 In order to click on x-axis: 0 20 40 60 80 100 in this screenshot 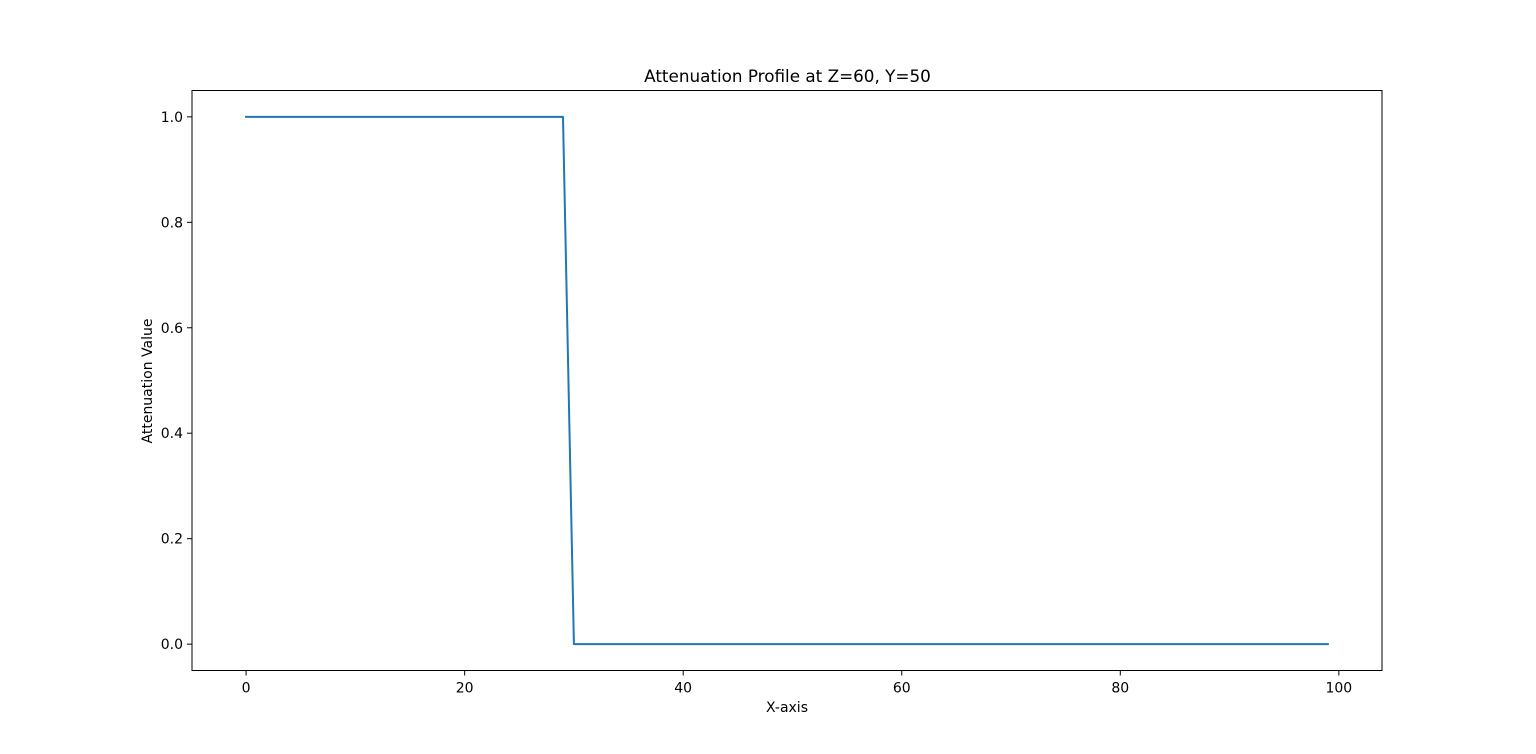, I will do `click(797, 683)`.